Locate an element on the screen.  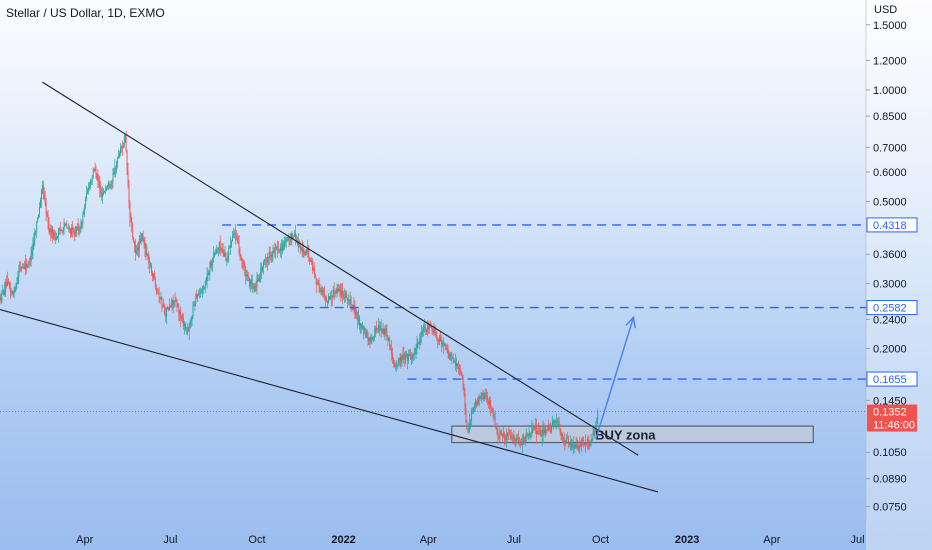
projection-arrowhead is located at coordinates (630, 322).